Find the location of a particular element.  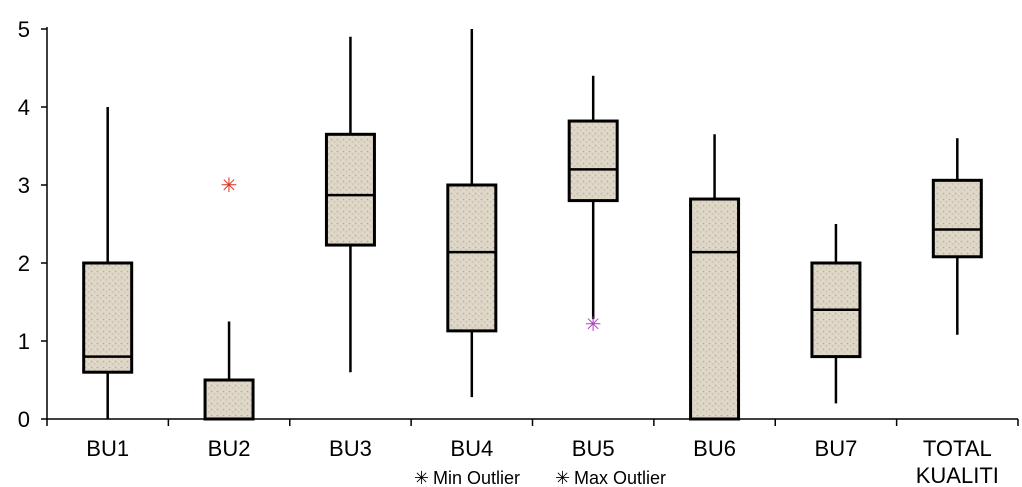

x-category-label: BU1 is located at coordinates (107, 448).